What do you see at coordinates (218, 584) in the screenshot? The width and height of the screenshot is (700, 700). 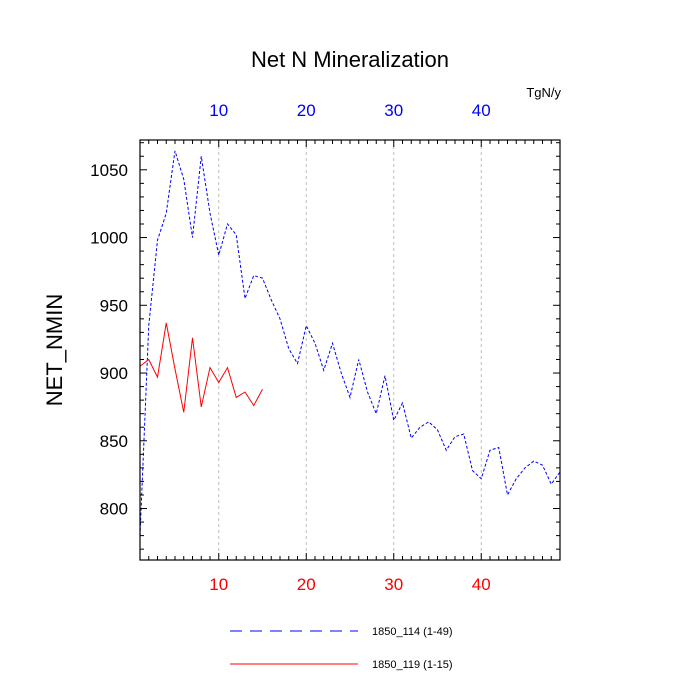 I see `x-tick-label-bottom: 10` at bounding box center [218, 584].